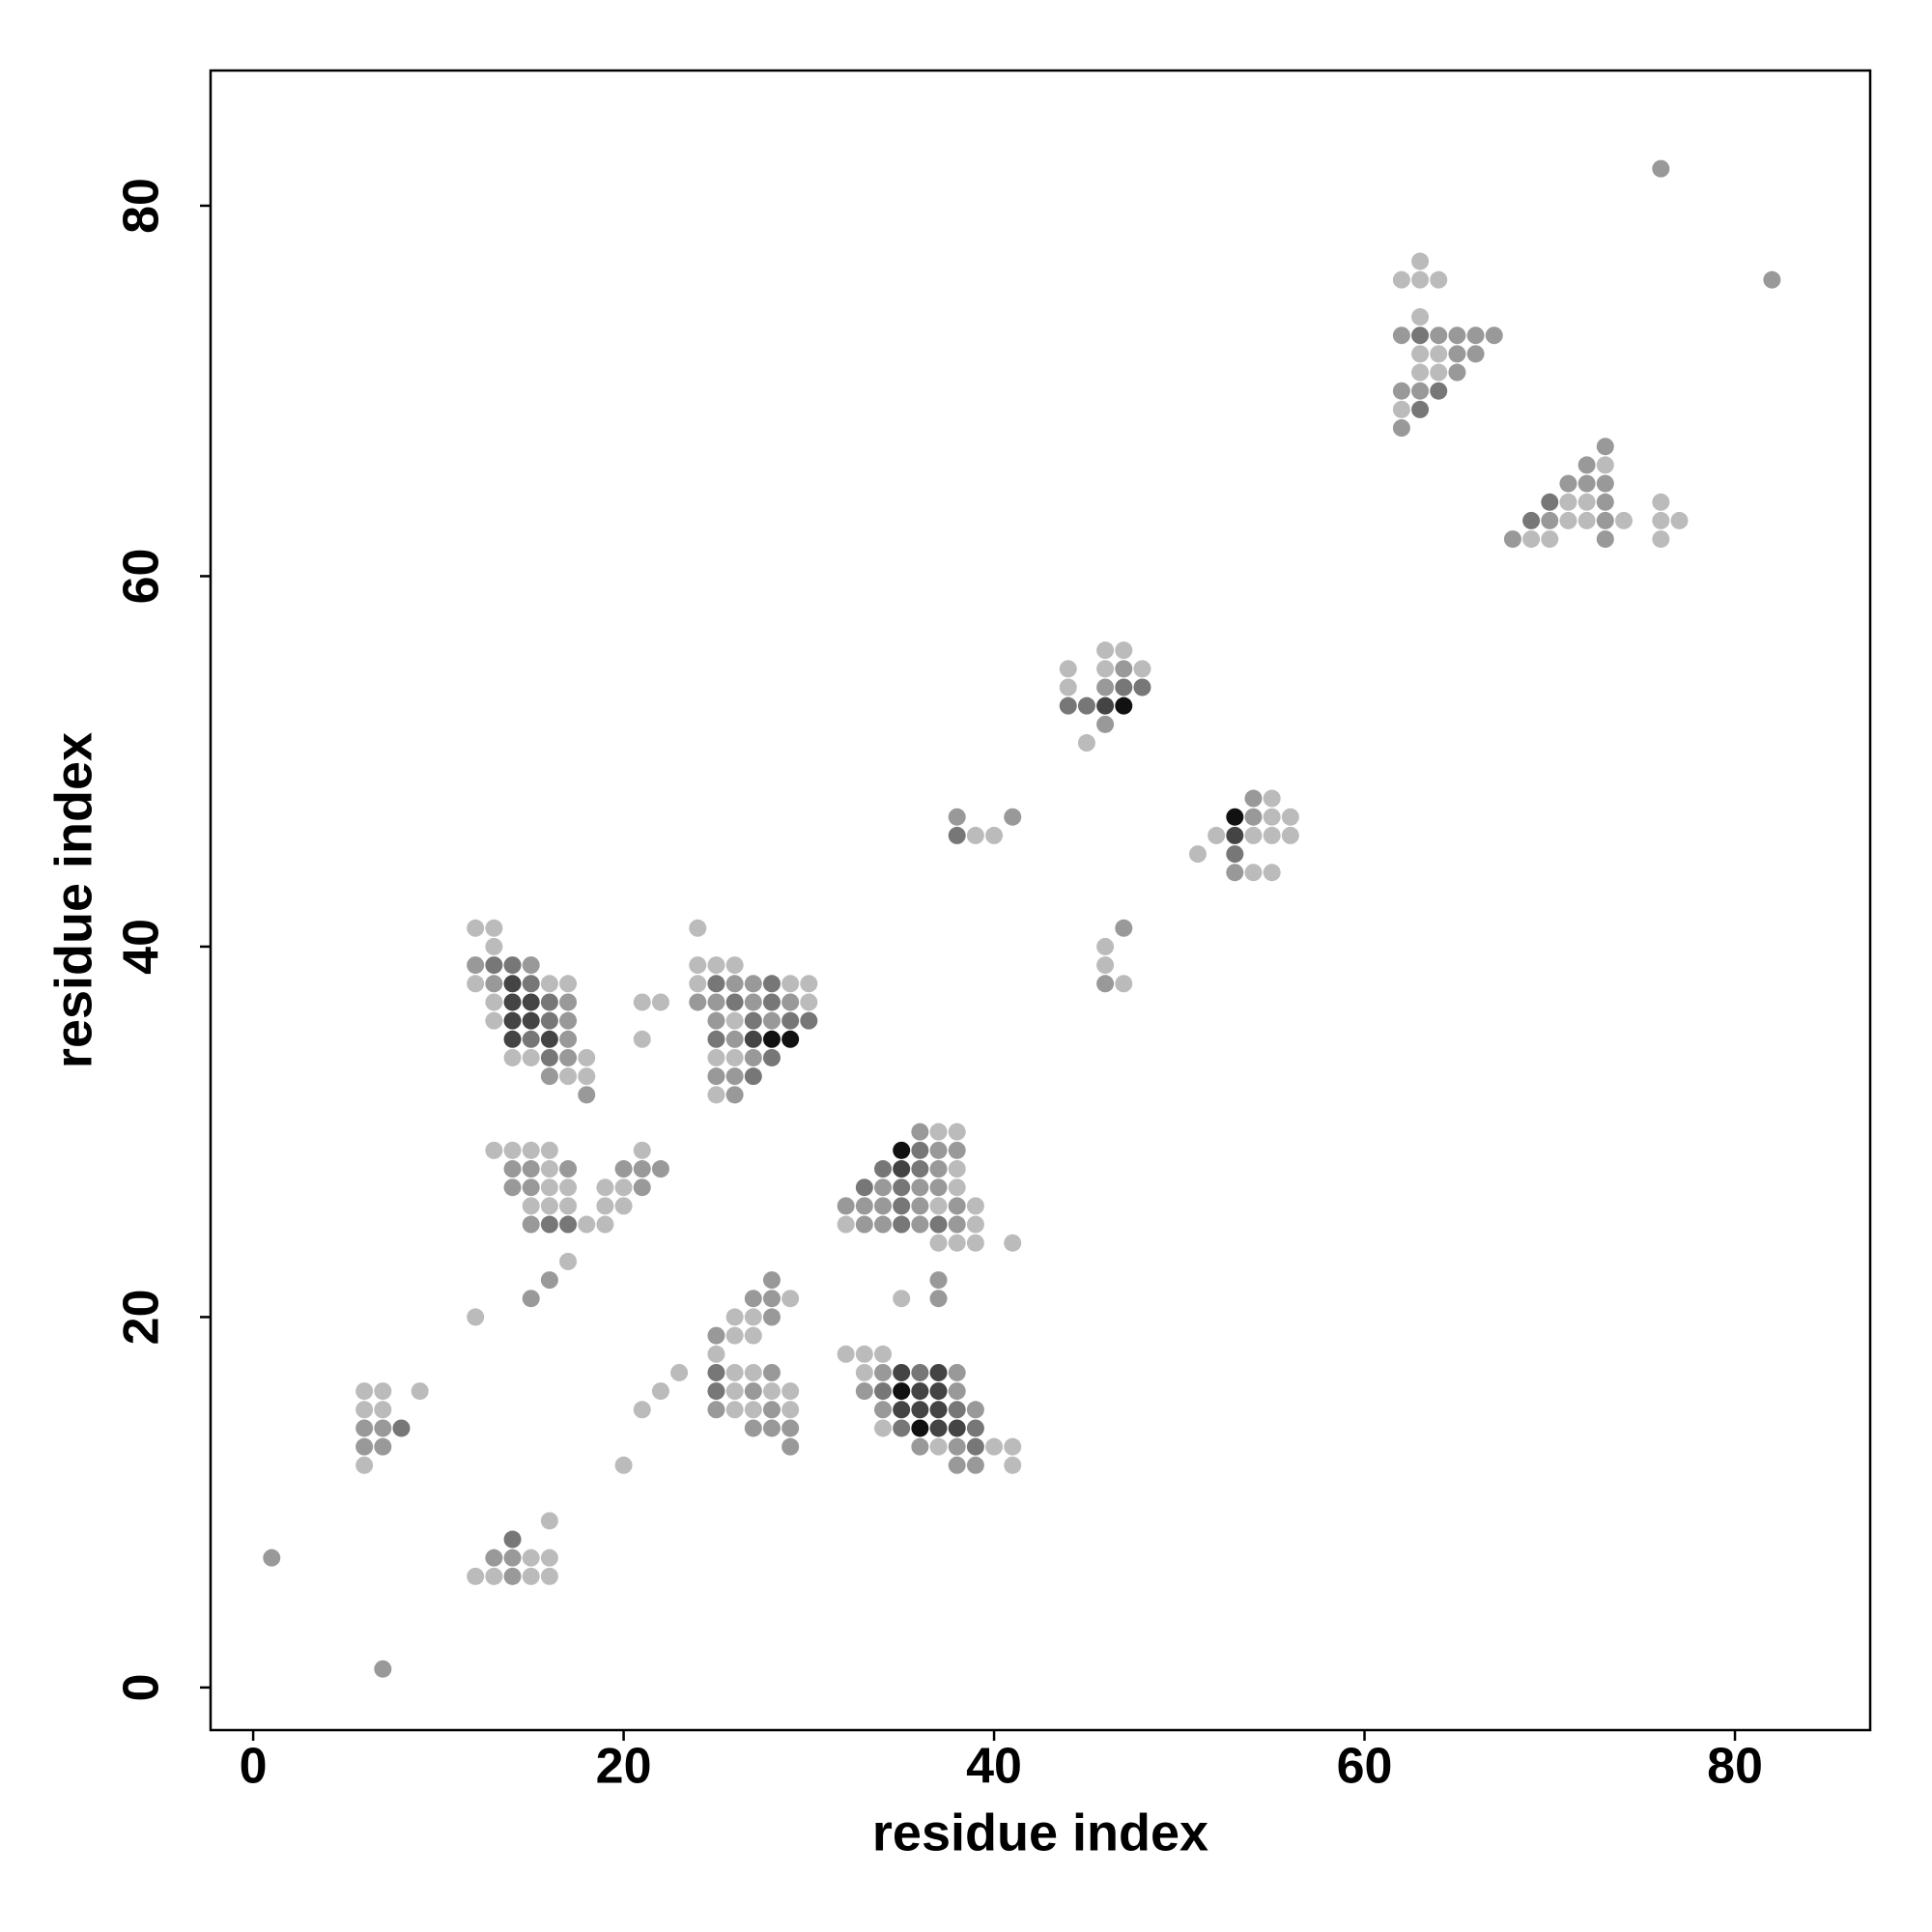 This screenshot has height=1932, width=1932. Describe the element at coordinates (1735, 1767) in the screenshot. I see `x-tick-label: 80` at that location.